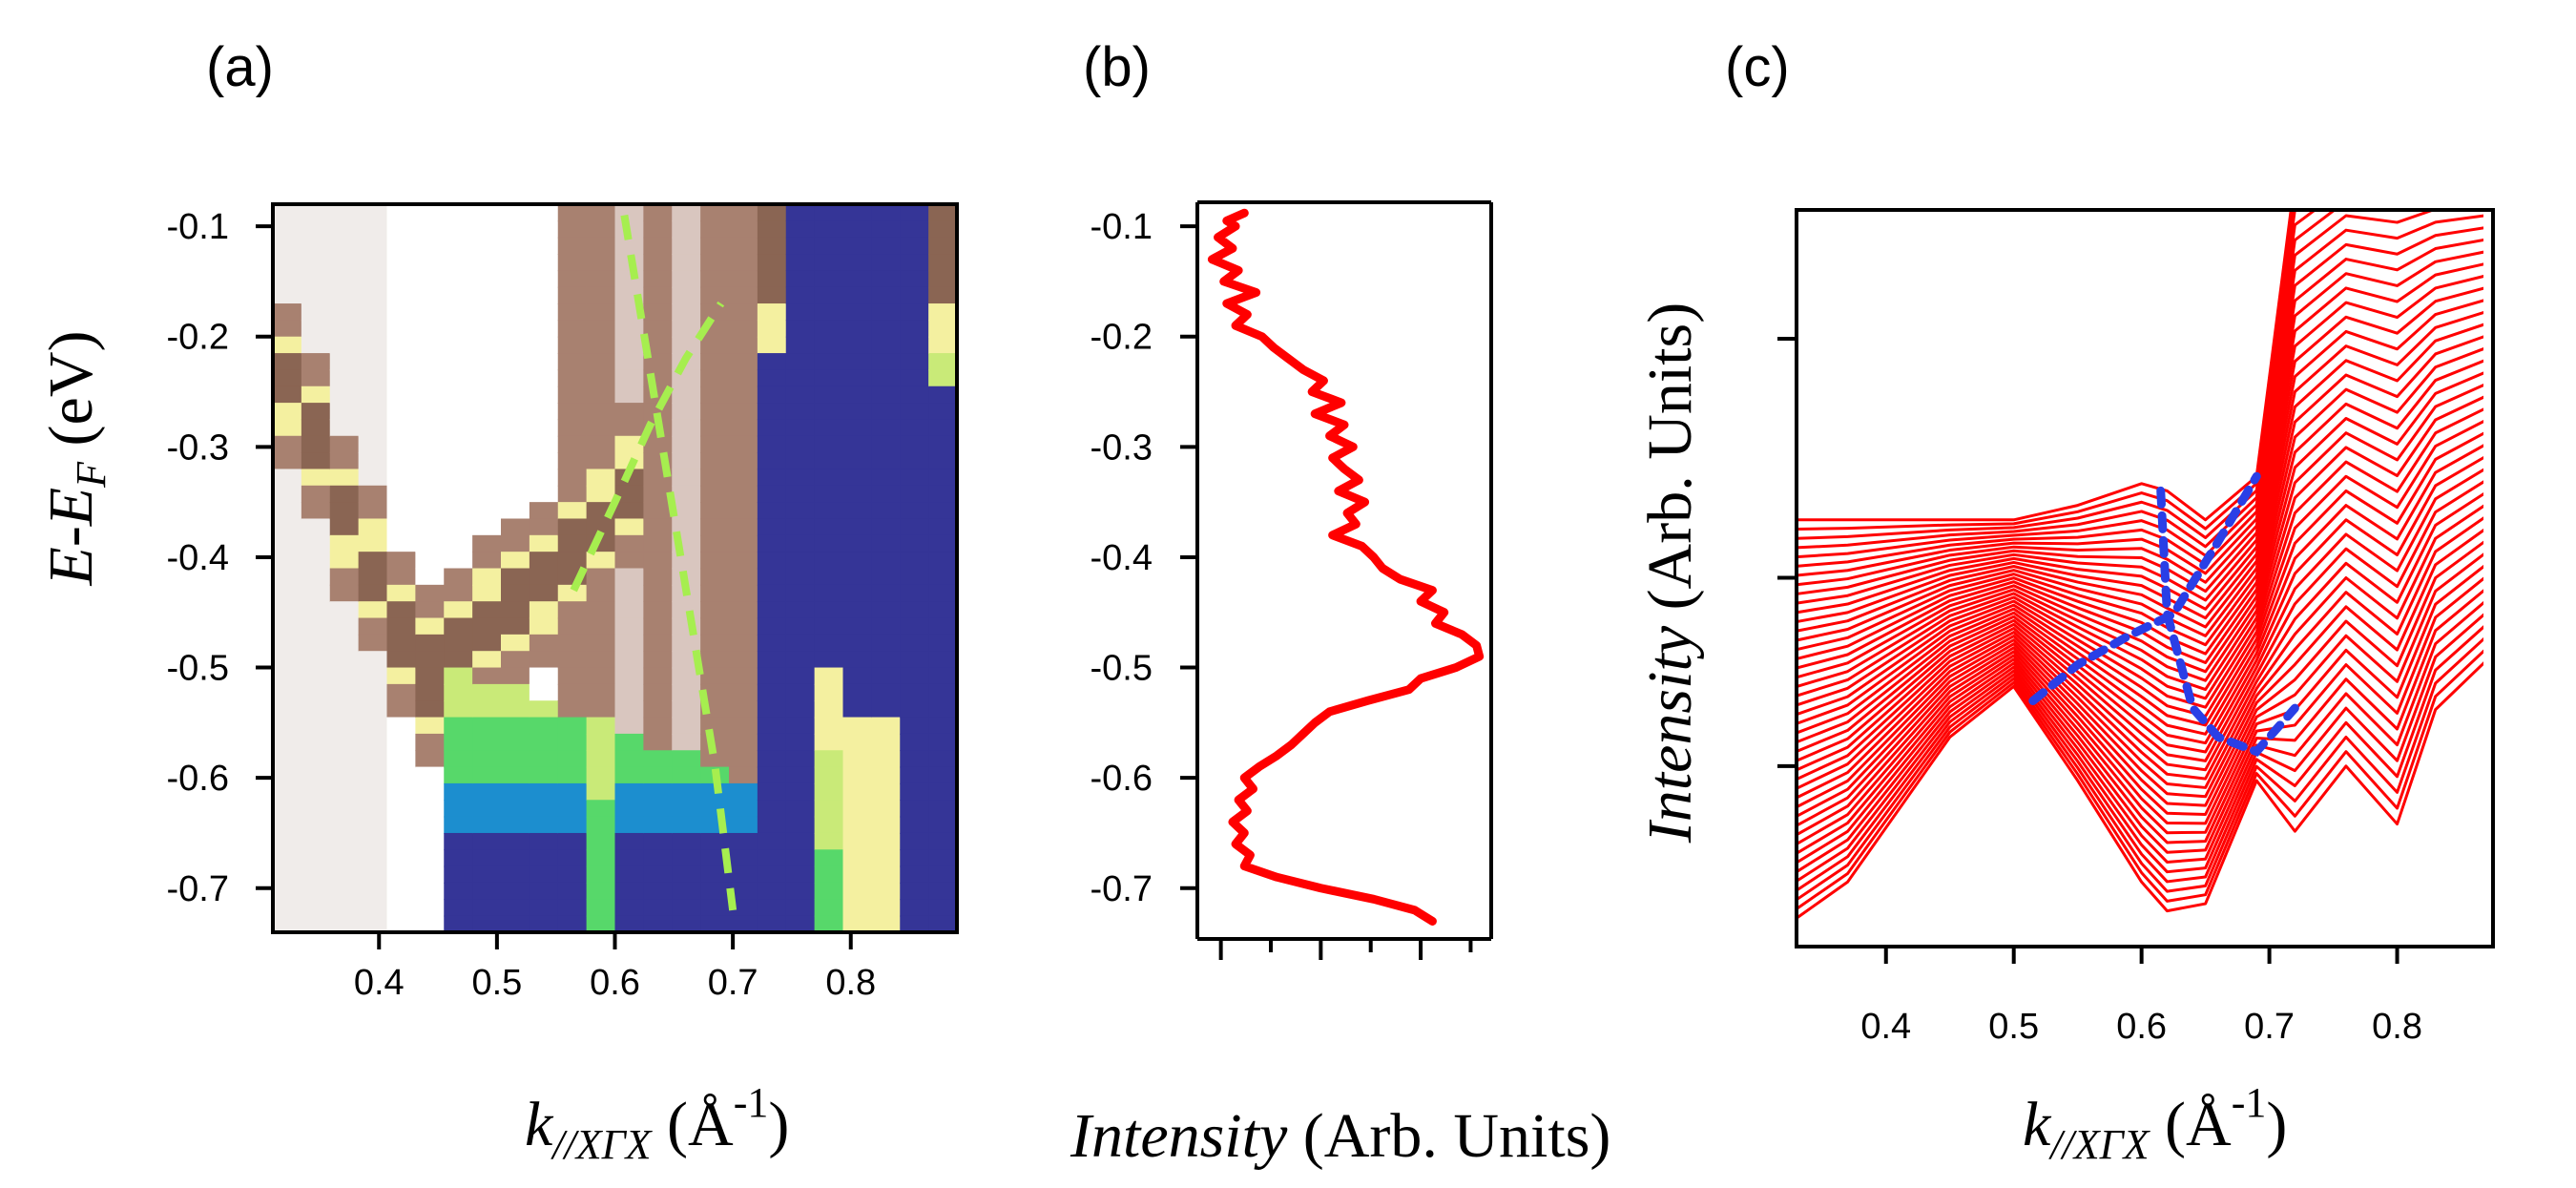 The height and width of the screenshot is (1188, 2576). Describe the element at coordinates (2155, 1123) in the screenshot. I see `xlabel-c: k//XΓX (Å-1)` at that location.